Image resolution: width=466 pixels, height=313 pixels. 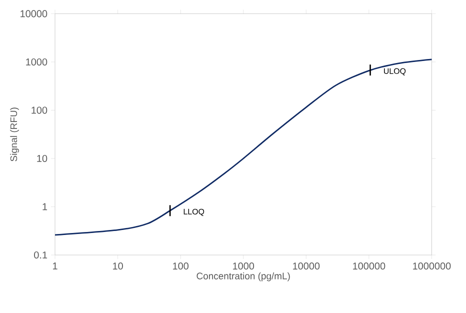 I want to click on x-tick-label: 100000, so click(x=369, y=266).